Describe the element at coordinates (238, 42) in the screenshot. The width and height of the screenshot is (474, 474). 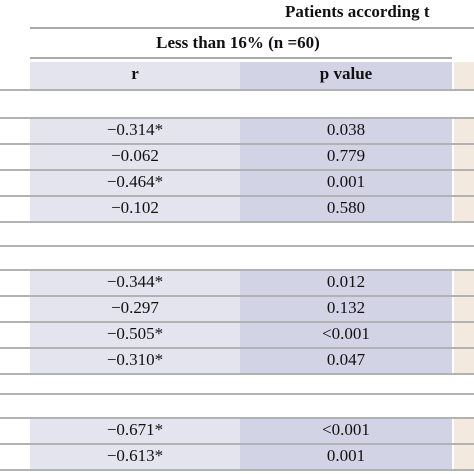
I see `group-header: Less than 16% (n =60)` at that location.